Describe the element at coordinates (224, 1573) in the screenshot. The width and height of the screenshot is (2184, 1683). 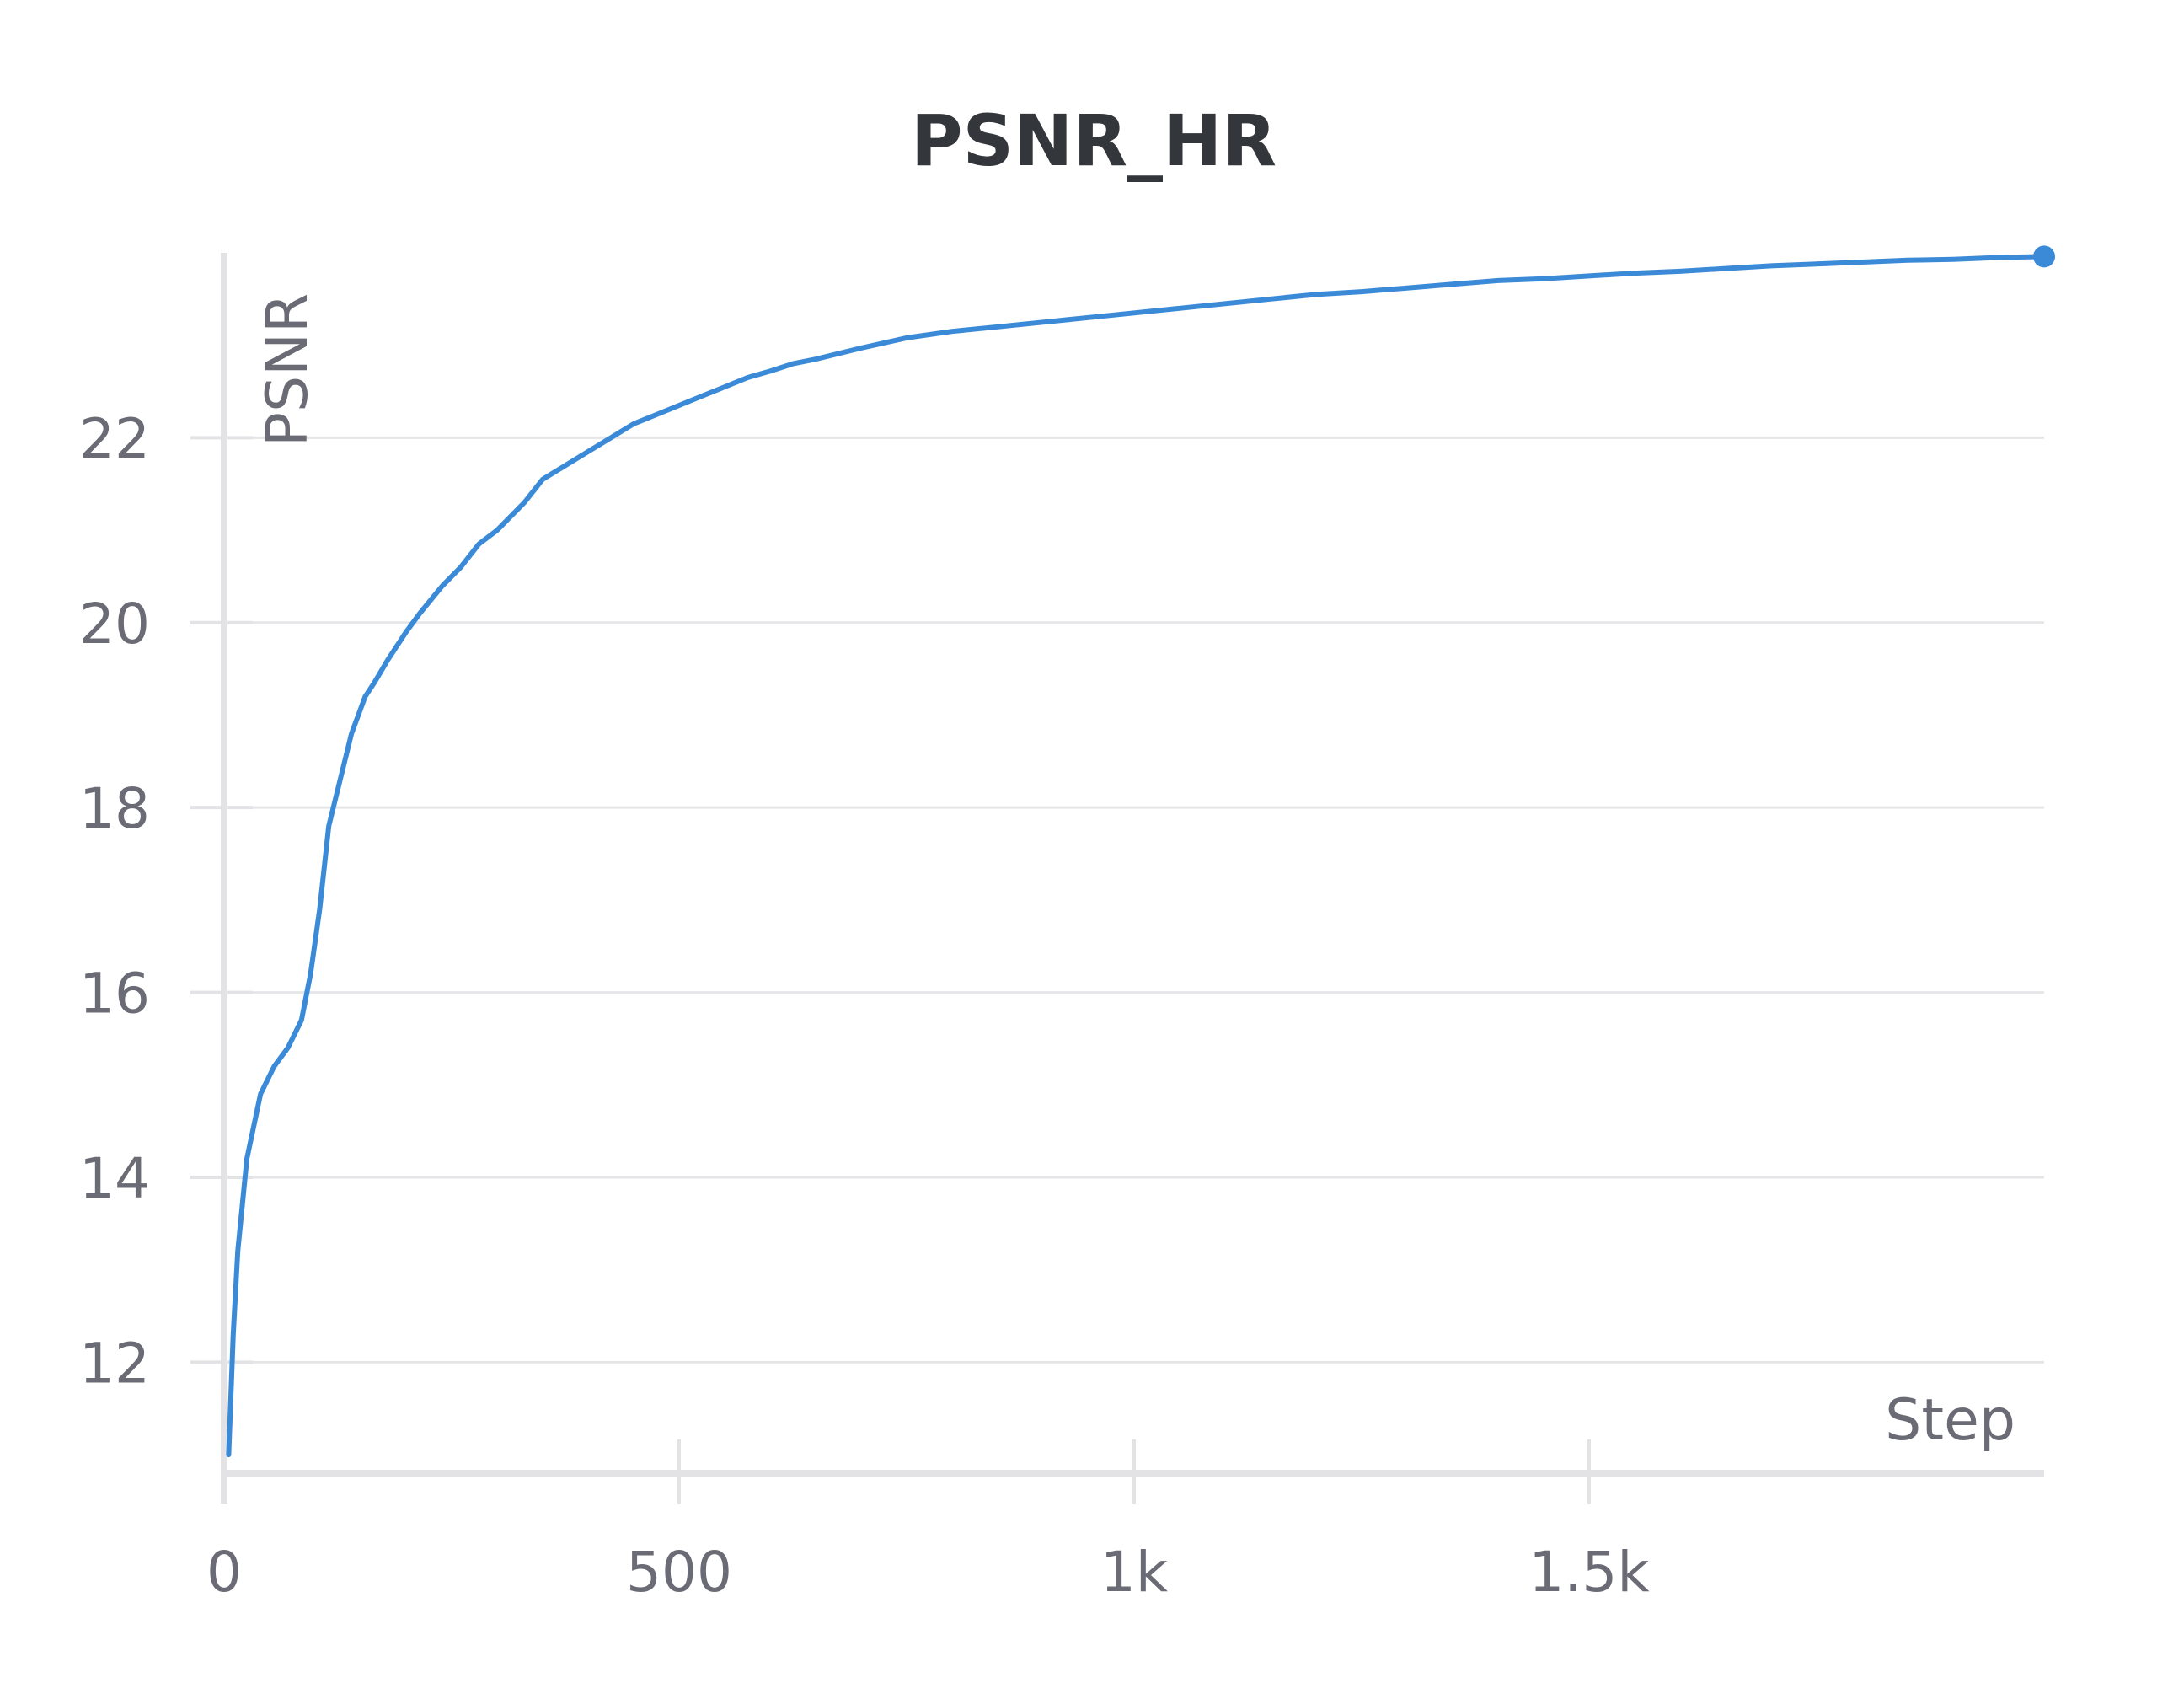
I see `x-tick-label: 0` at that location.